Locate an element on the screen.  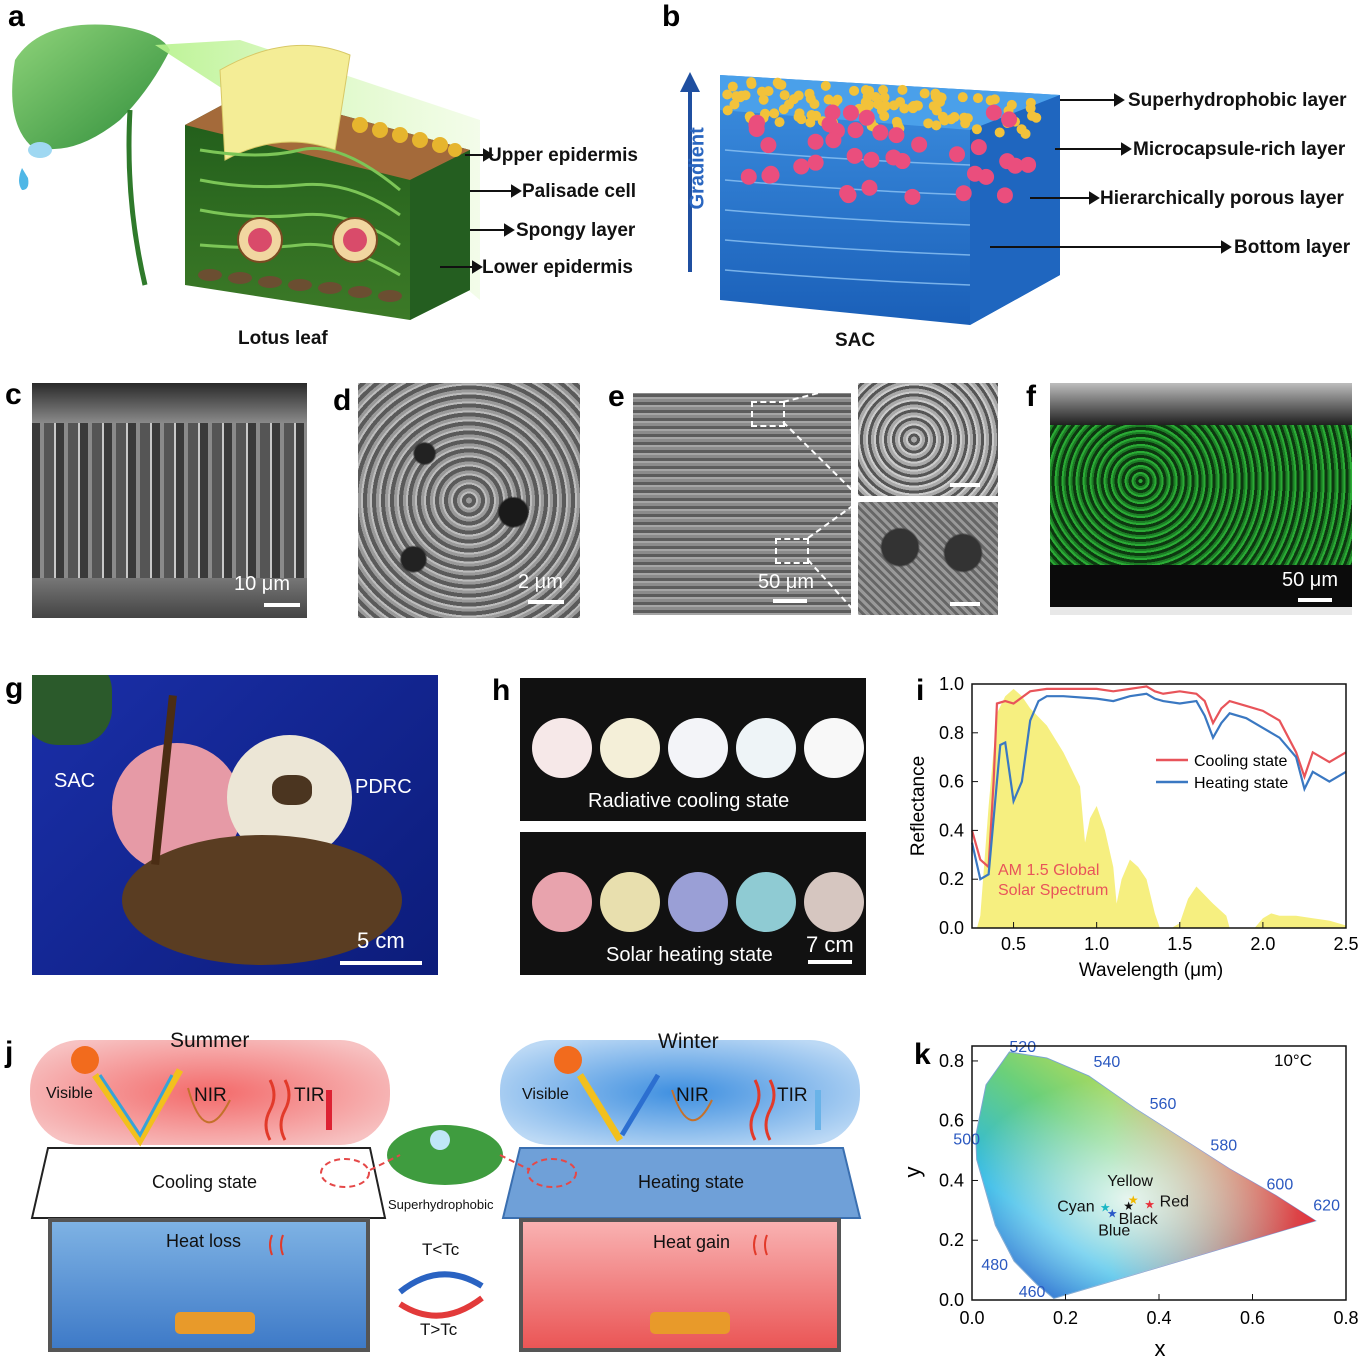
label-tir-winter: TIR is located at coordinates (792, 1095).